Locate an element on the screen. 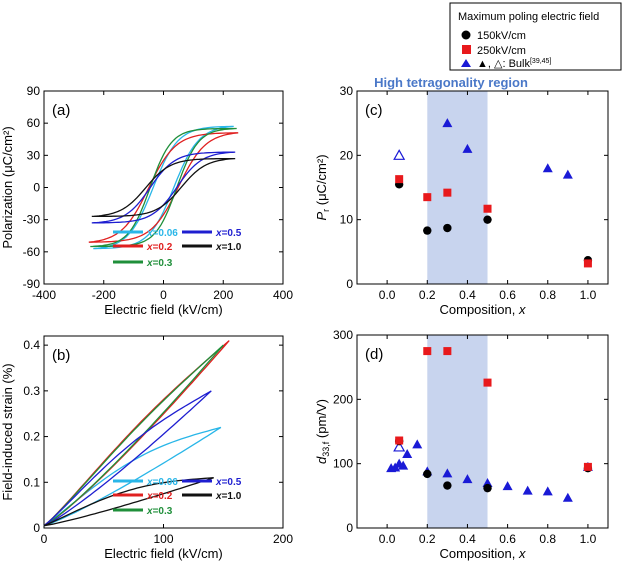  legend-label-x02: x=0.2 is located at coordinates (159, 496).